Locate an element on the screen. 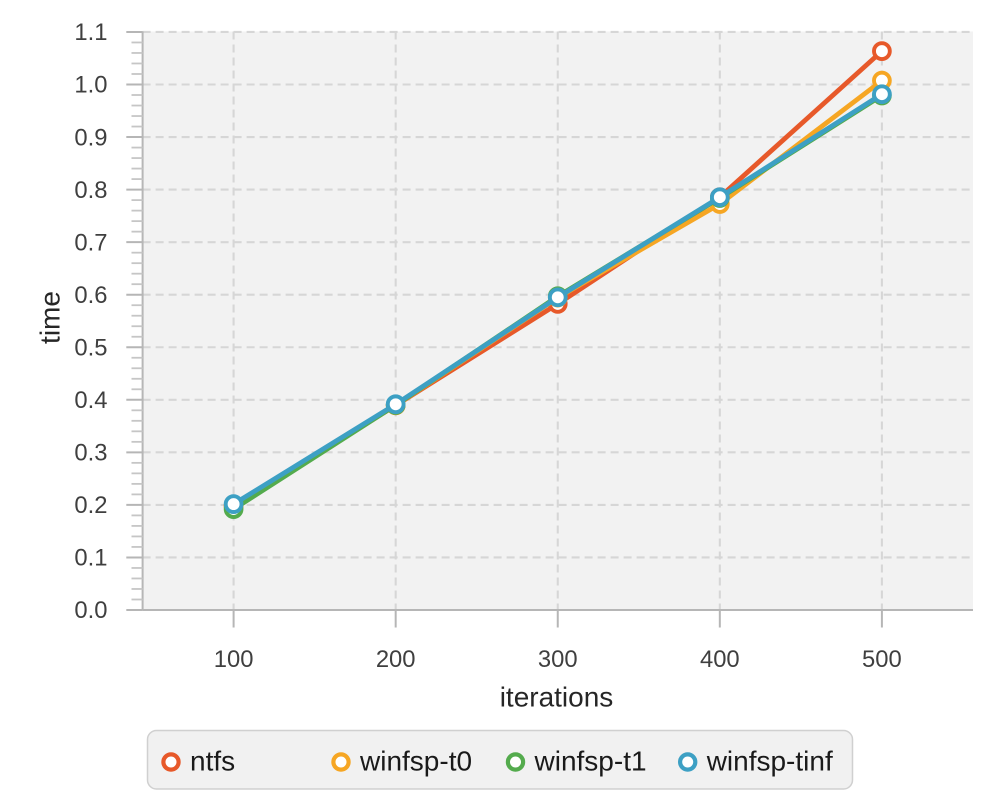 The image size is (1000, 805). svg-text: winfsp-t1 is located at coordinates (590, 760).